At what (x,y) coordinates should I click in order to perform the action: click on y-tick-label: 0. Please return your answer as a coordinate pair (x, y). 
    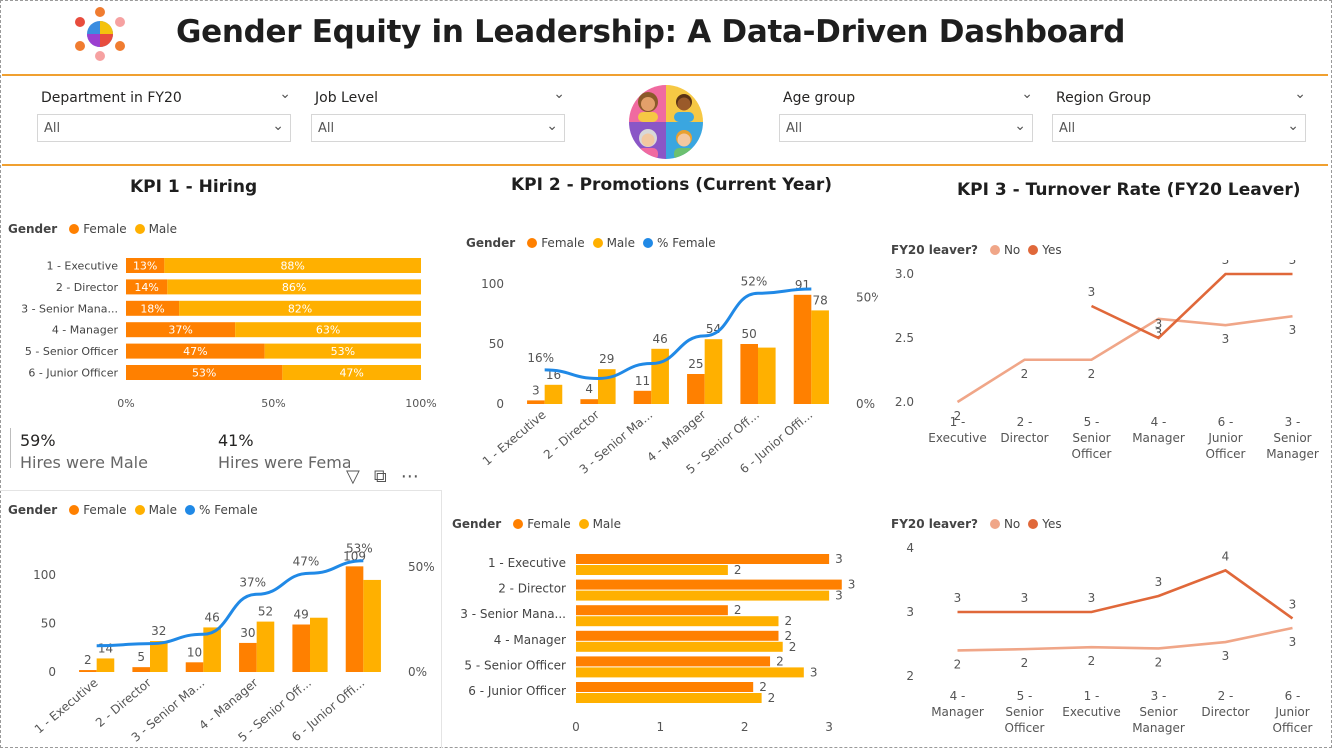
    Looking at the image, I should click on (500, 404).